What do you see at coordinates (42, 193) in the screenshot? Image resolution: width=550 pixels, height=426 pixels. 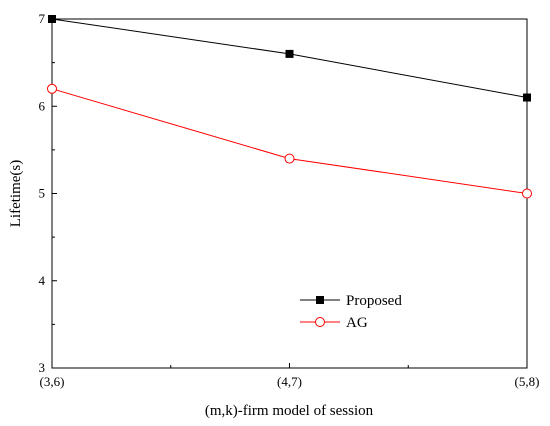 I see `y-tick-label: 5` at bounding box center [42, 193].